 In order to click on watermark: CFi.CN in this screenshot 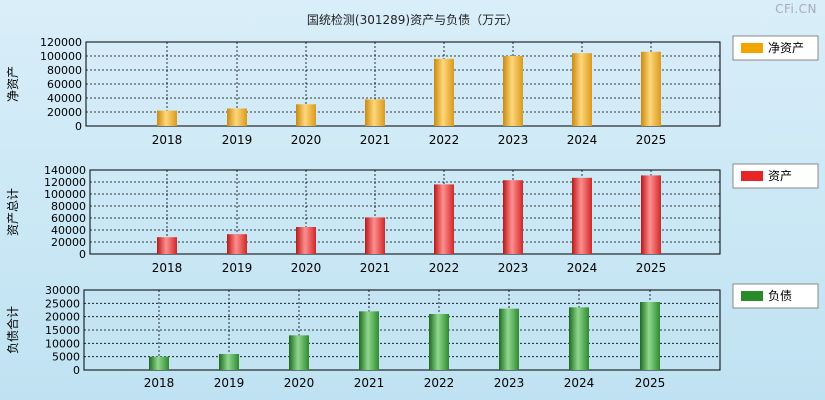, I will do `click(796, 9)`.